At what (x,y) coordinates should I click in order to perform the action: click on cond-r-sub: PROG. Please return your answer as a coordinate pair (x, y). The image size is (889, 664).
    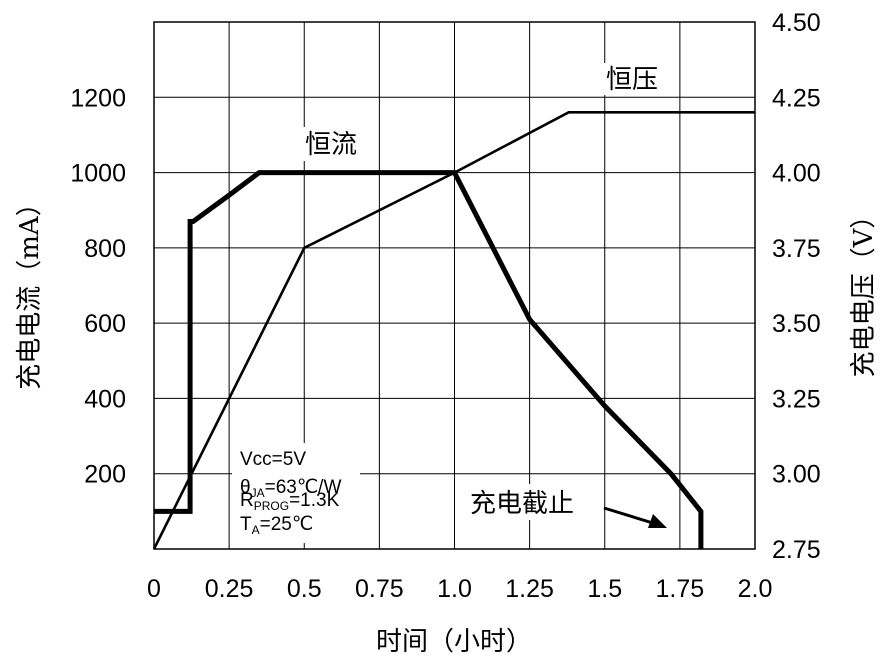
    Looking at the image, I should click on (271, 506).